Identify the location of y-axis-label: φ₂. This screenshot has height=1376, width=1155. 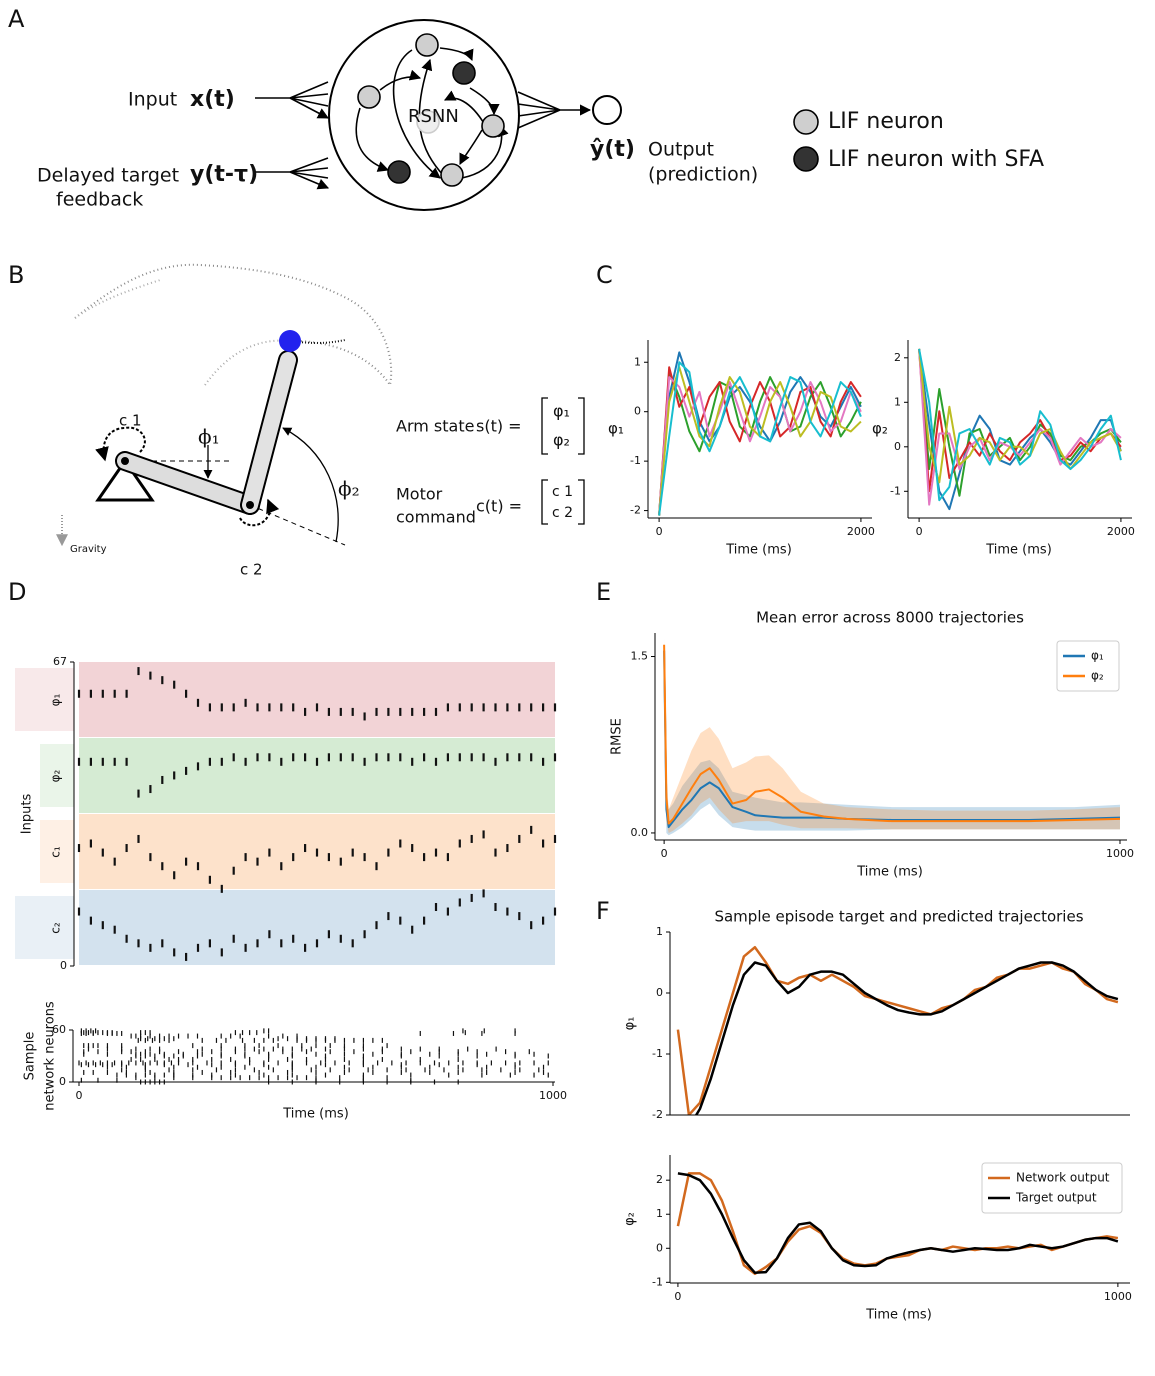
(880, 429).